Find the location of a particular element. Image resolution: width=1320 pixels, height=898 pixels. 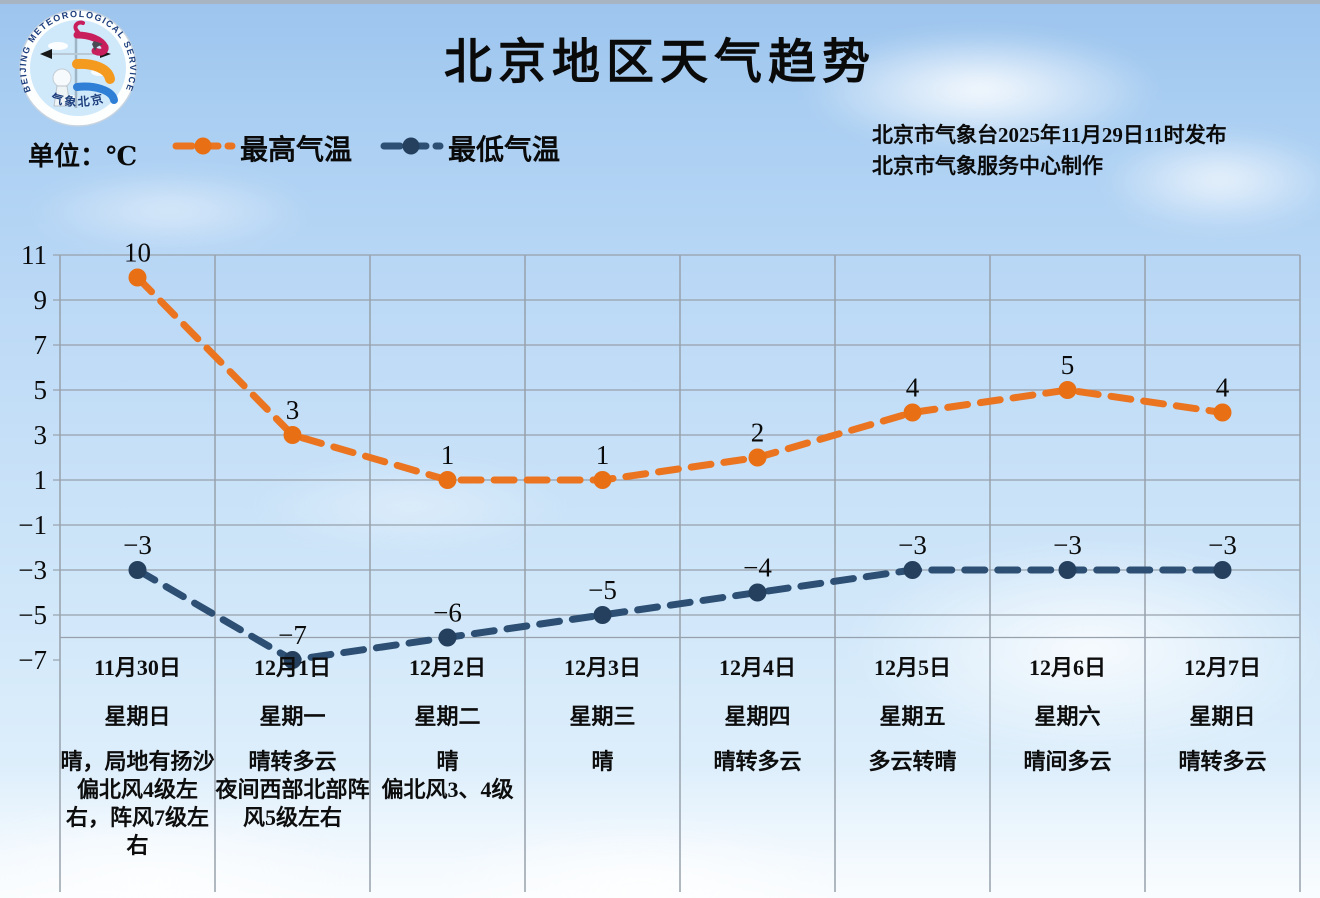

high-temp-data-label: 2 is located at coordinates (758, 433).